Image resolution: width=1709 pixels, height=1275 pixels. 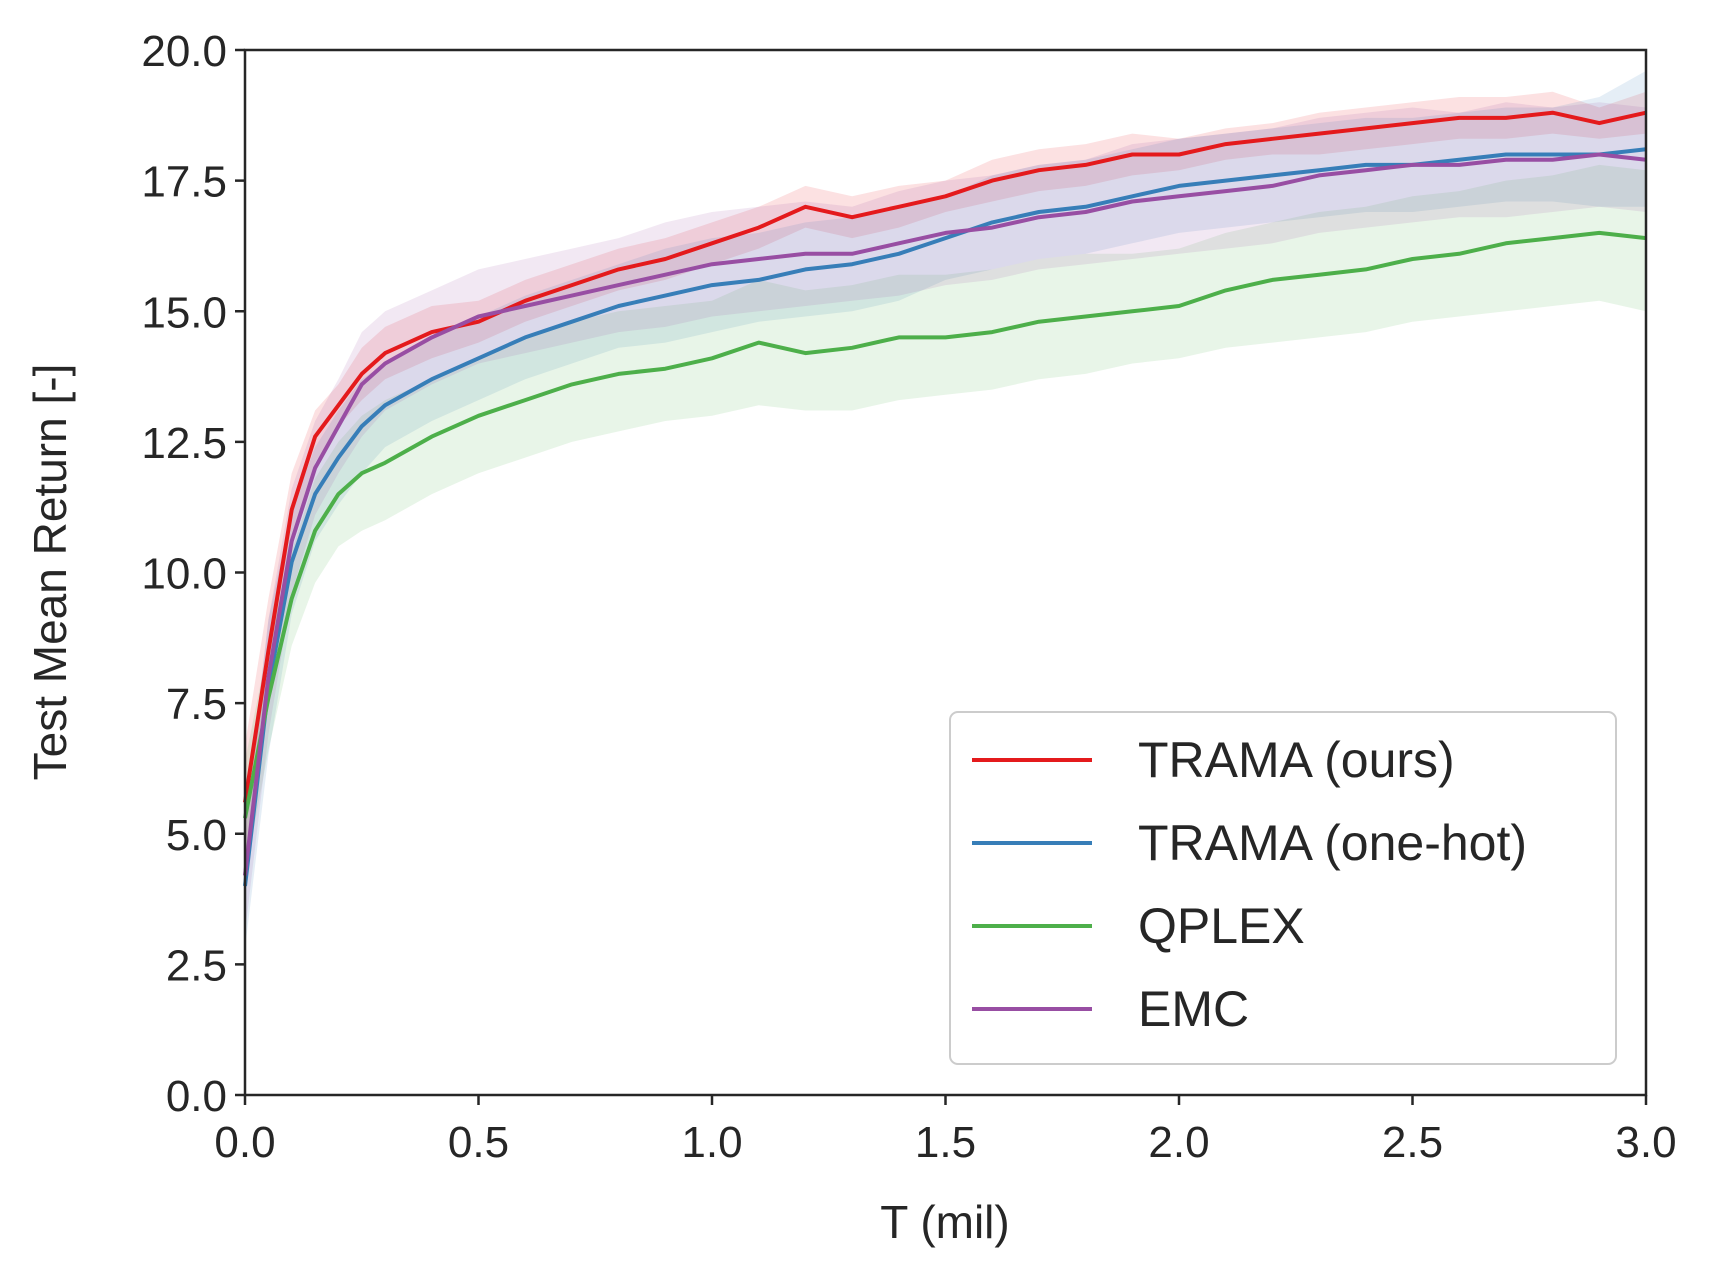 I want to click on y-tick-label: 7.5, so click(x=196, y=704).